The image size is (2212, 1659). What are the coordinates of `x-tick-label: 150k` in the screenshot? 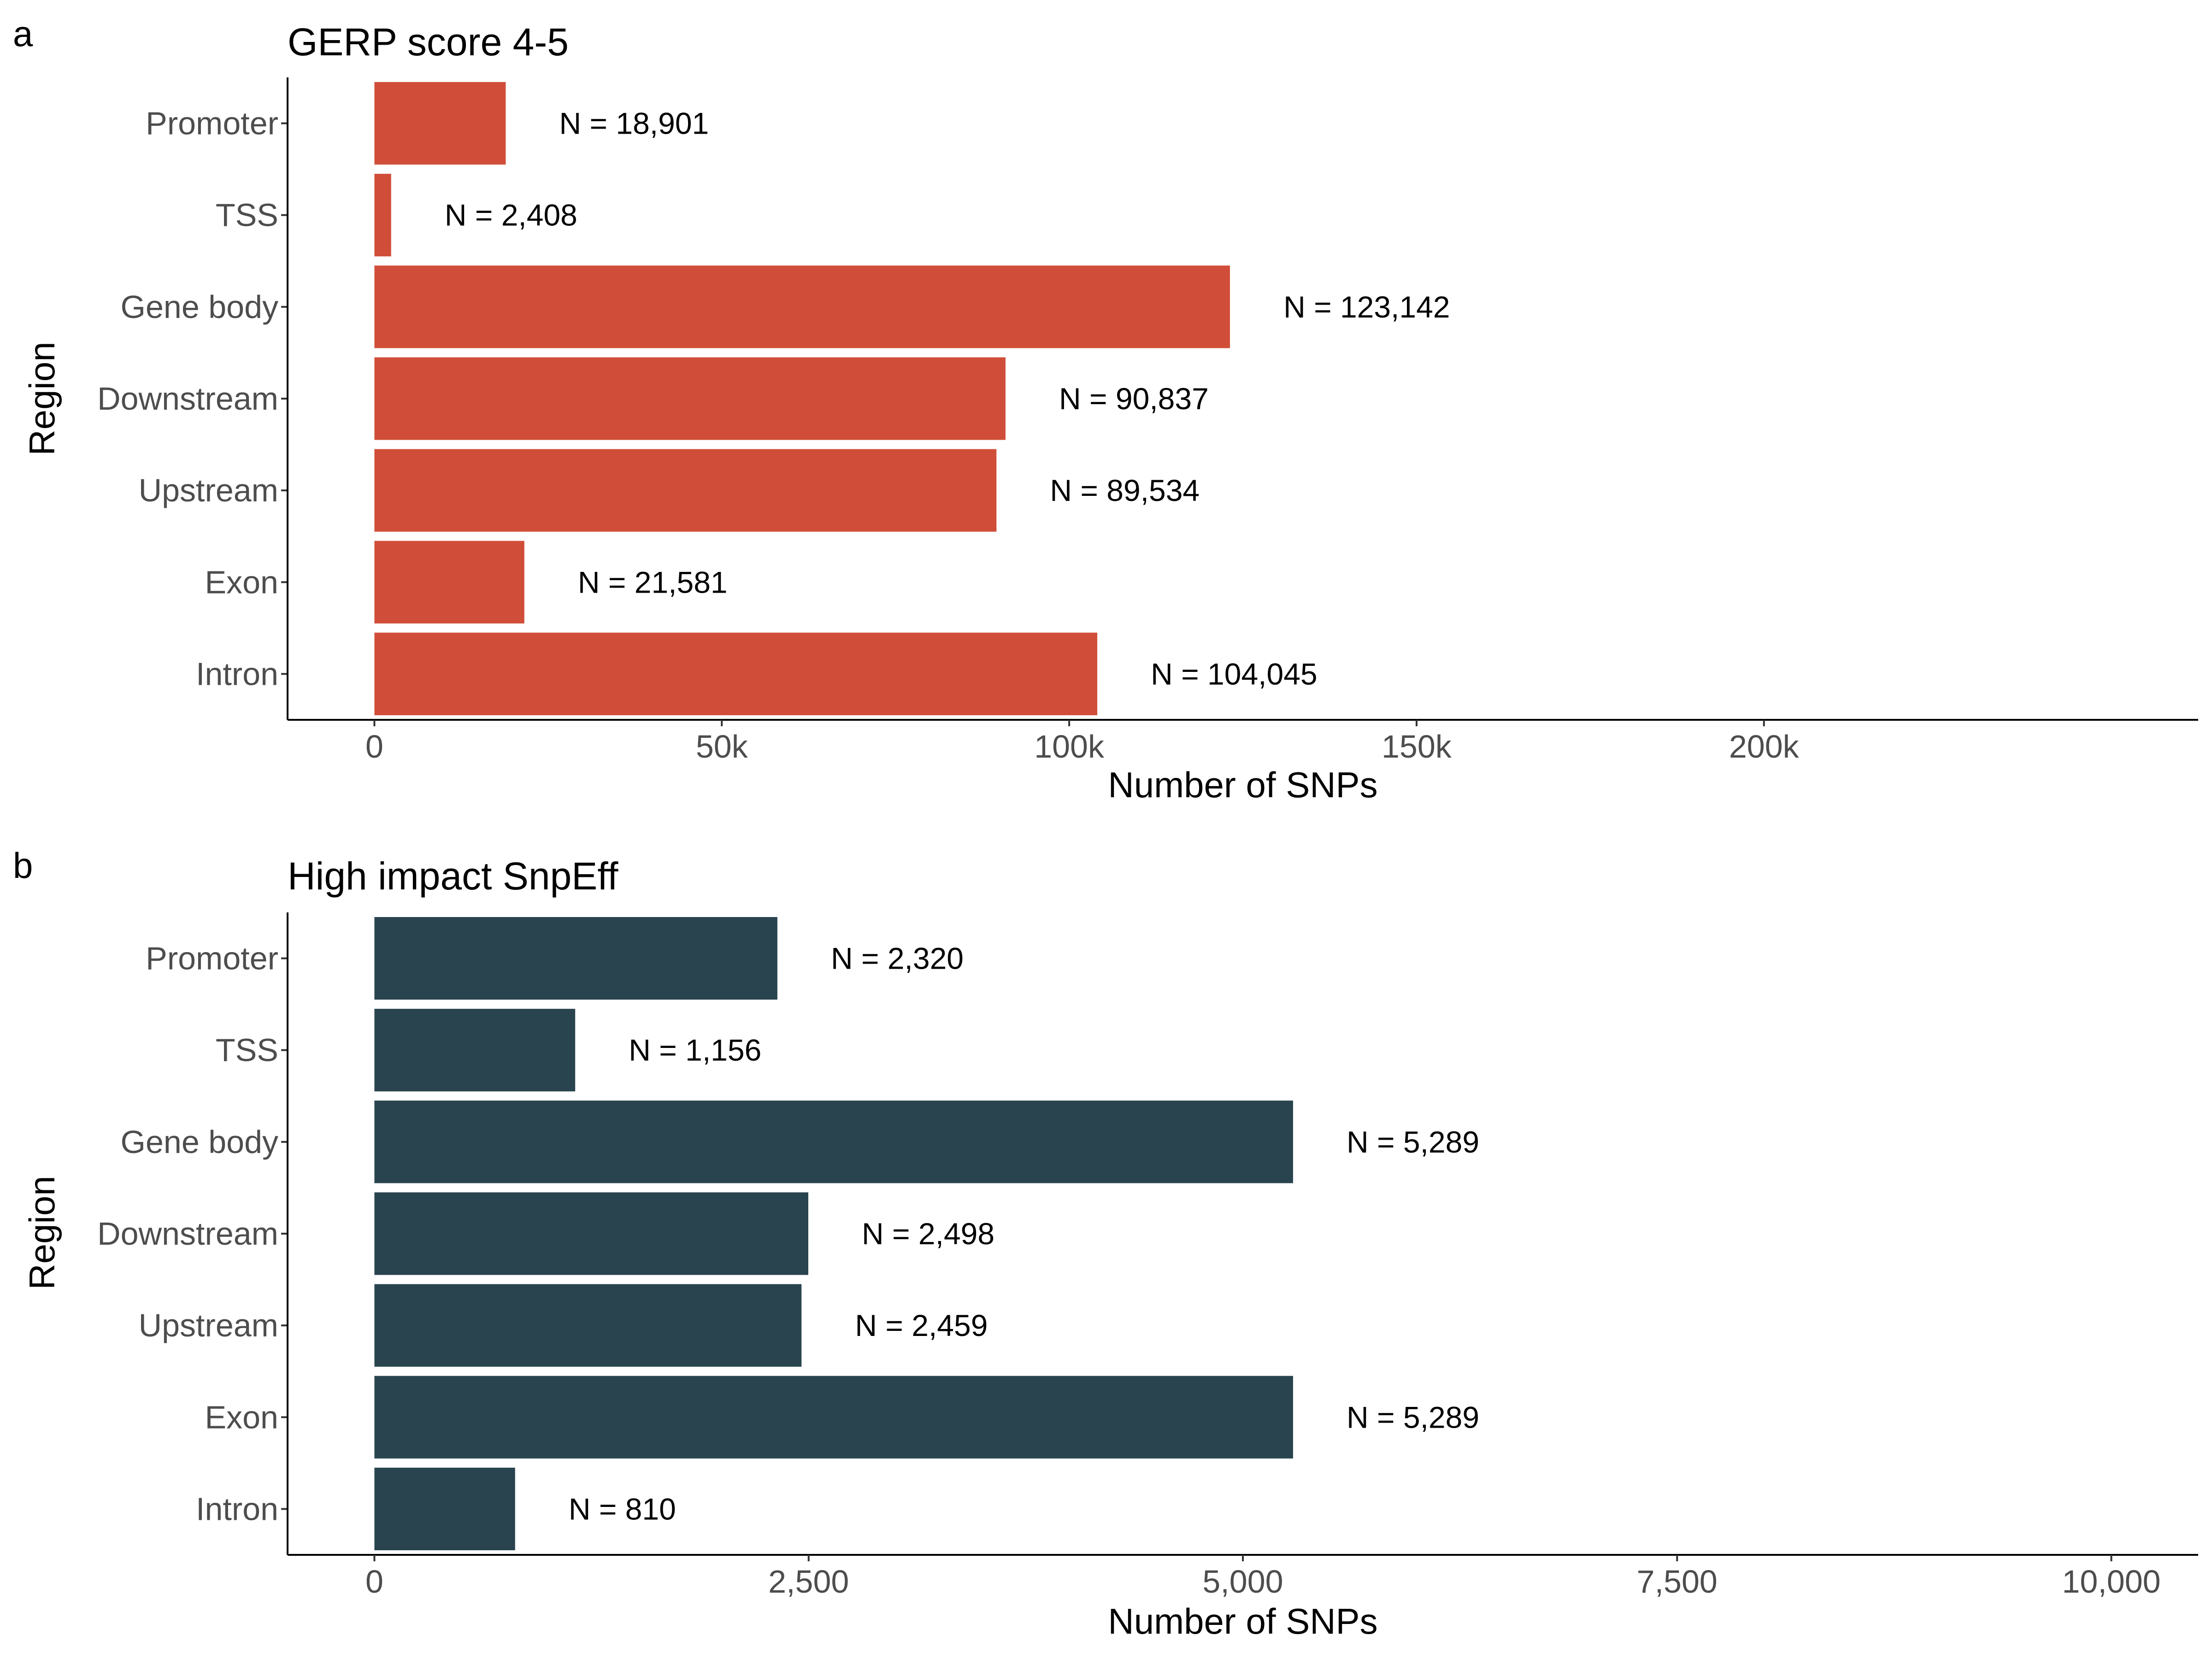 It's located at (1417, 747).